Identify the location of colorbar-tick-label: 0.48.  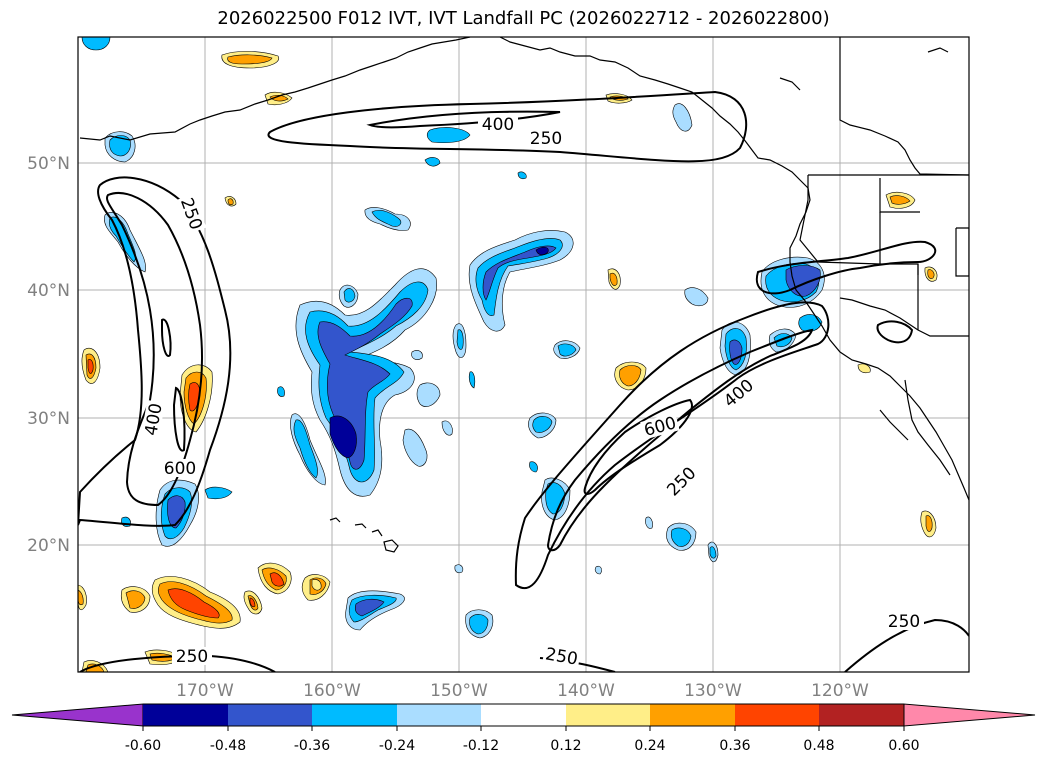
(818, 746).